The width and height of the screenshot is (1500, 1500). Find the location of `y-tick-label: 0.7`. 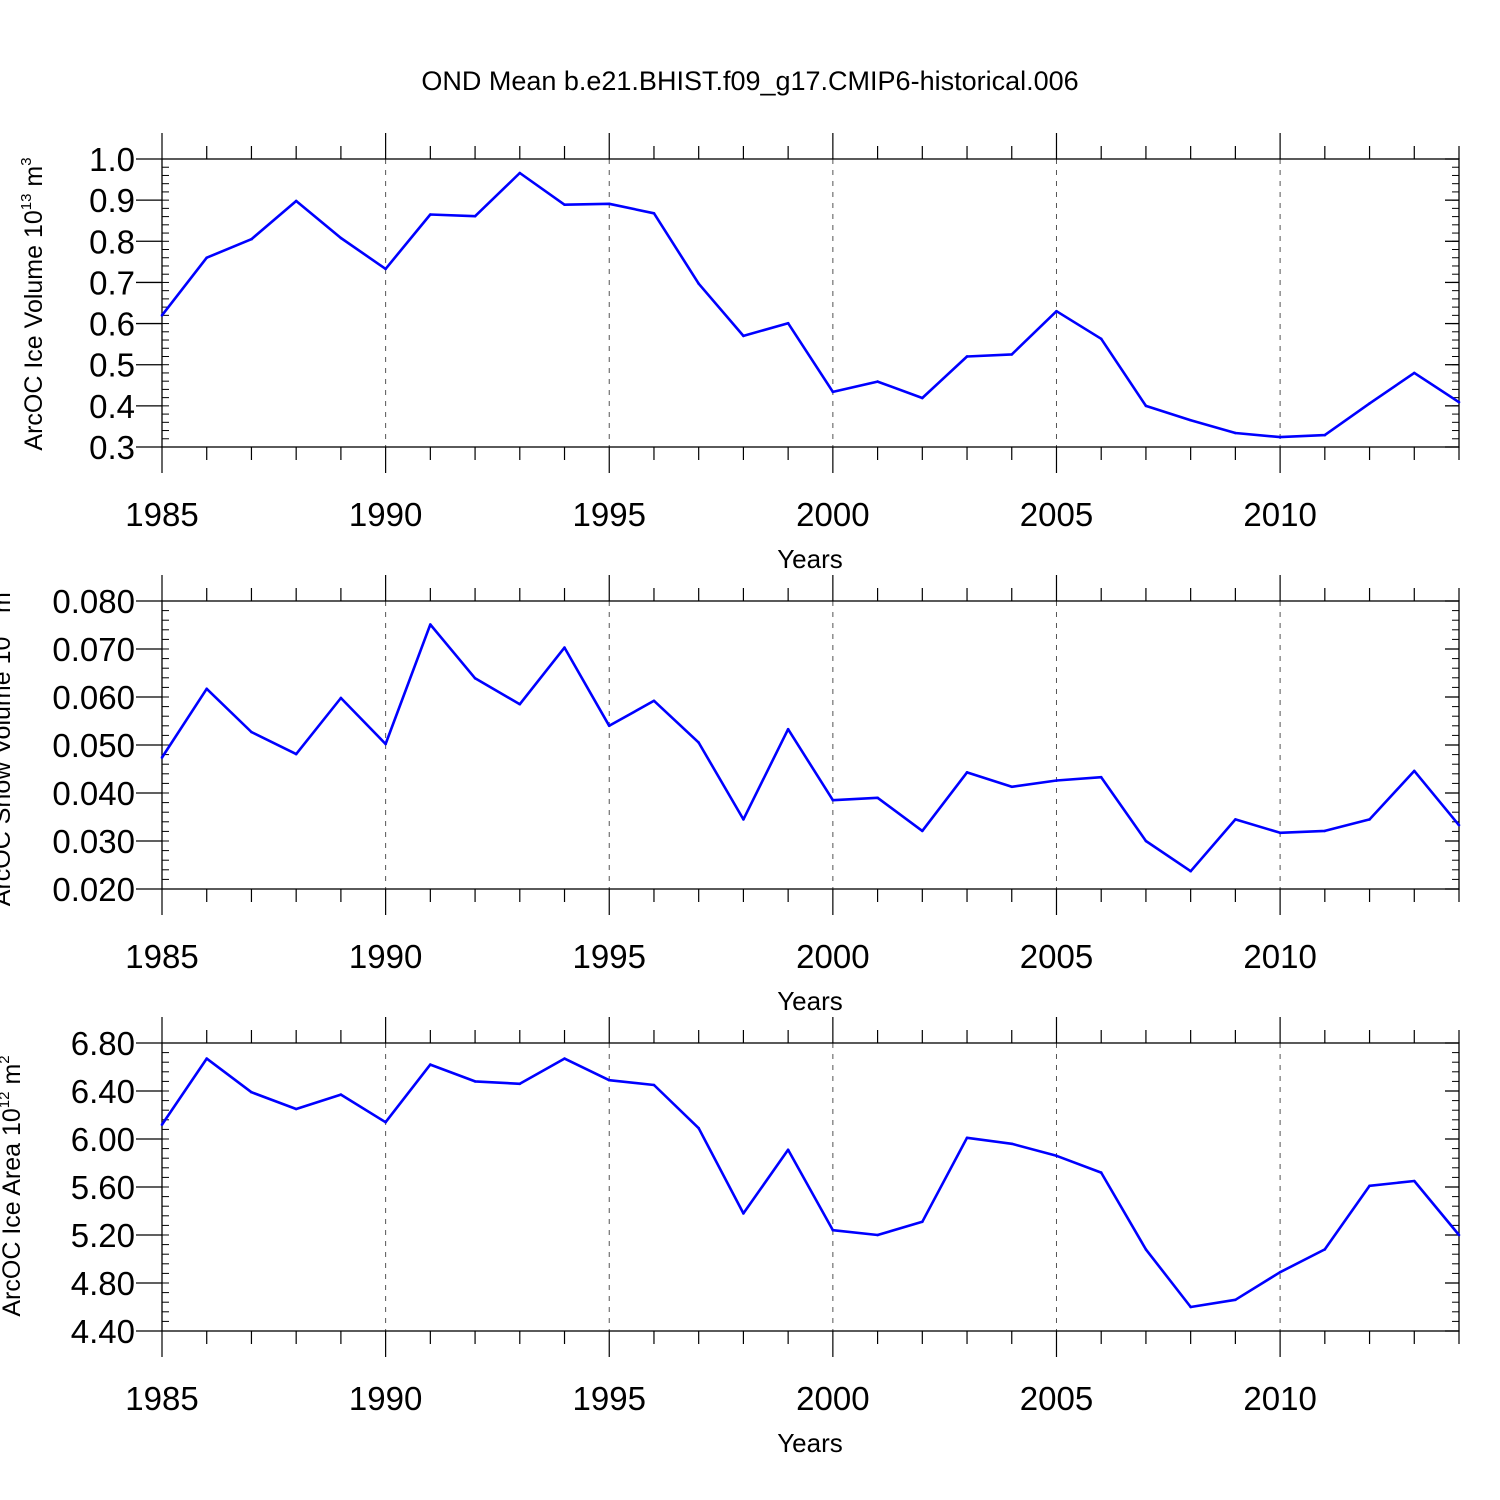

y-tick-label: 0.7 is located at coordinates (112, 282).